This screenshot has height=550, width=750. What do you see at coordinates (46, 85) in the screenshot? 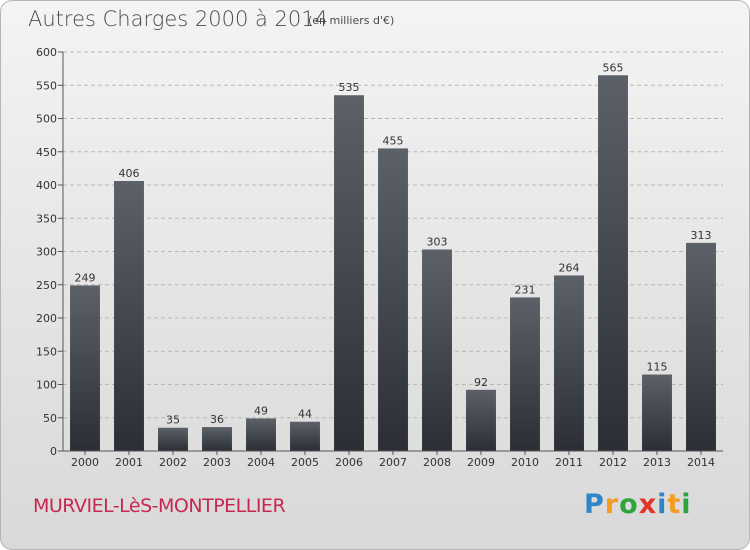
I see `y-tick-label: 550` at bounding box center [46, 85].